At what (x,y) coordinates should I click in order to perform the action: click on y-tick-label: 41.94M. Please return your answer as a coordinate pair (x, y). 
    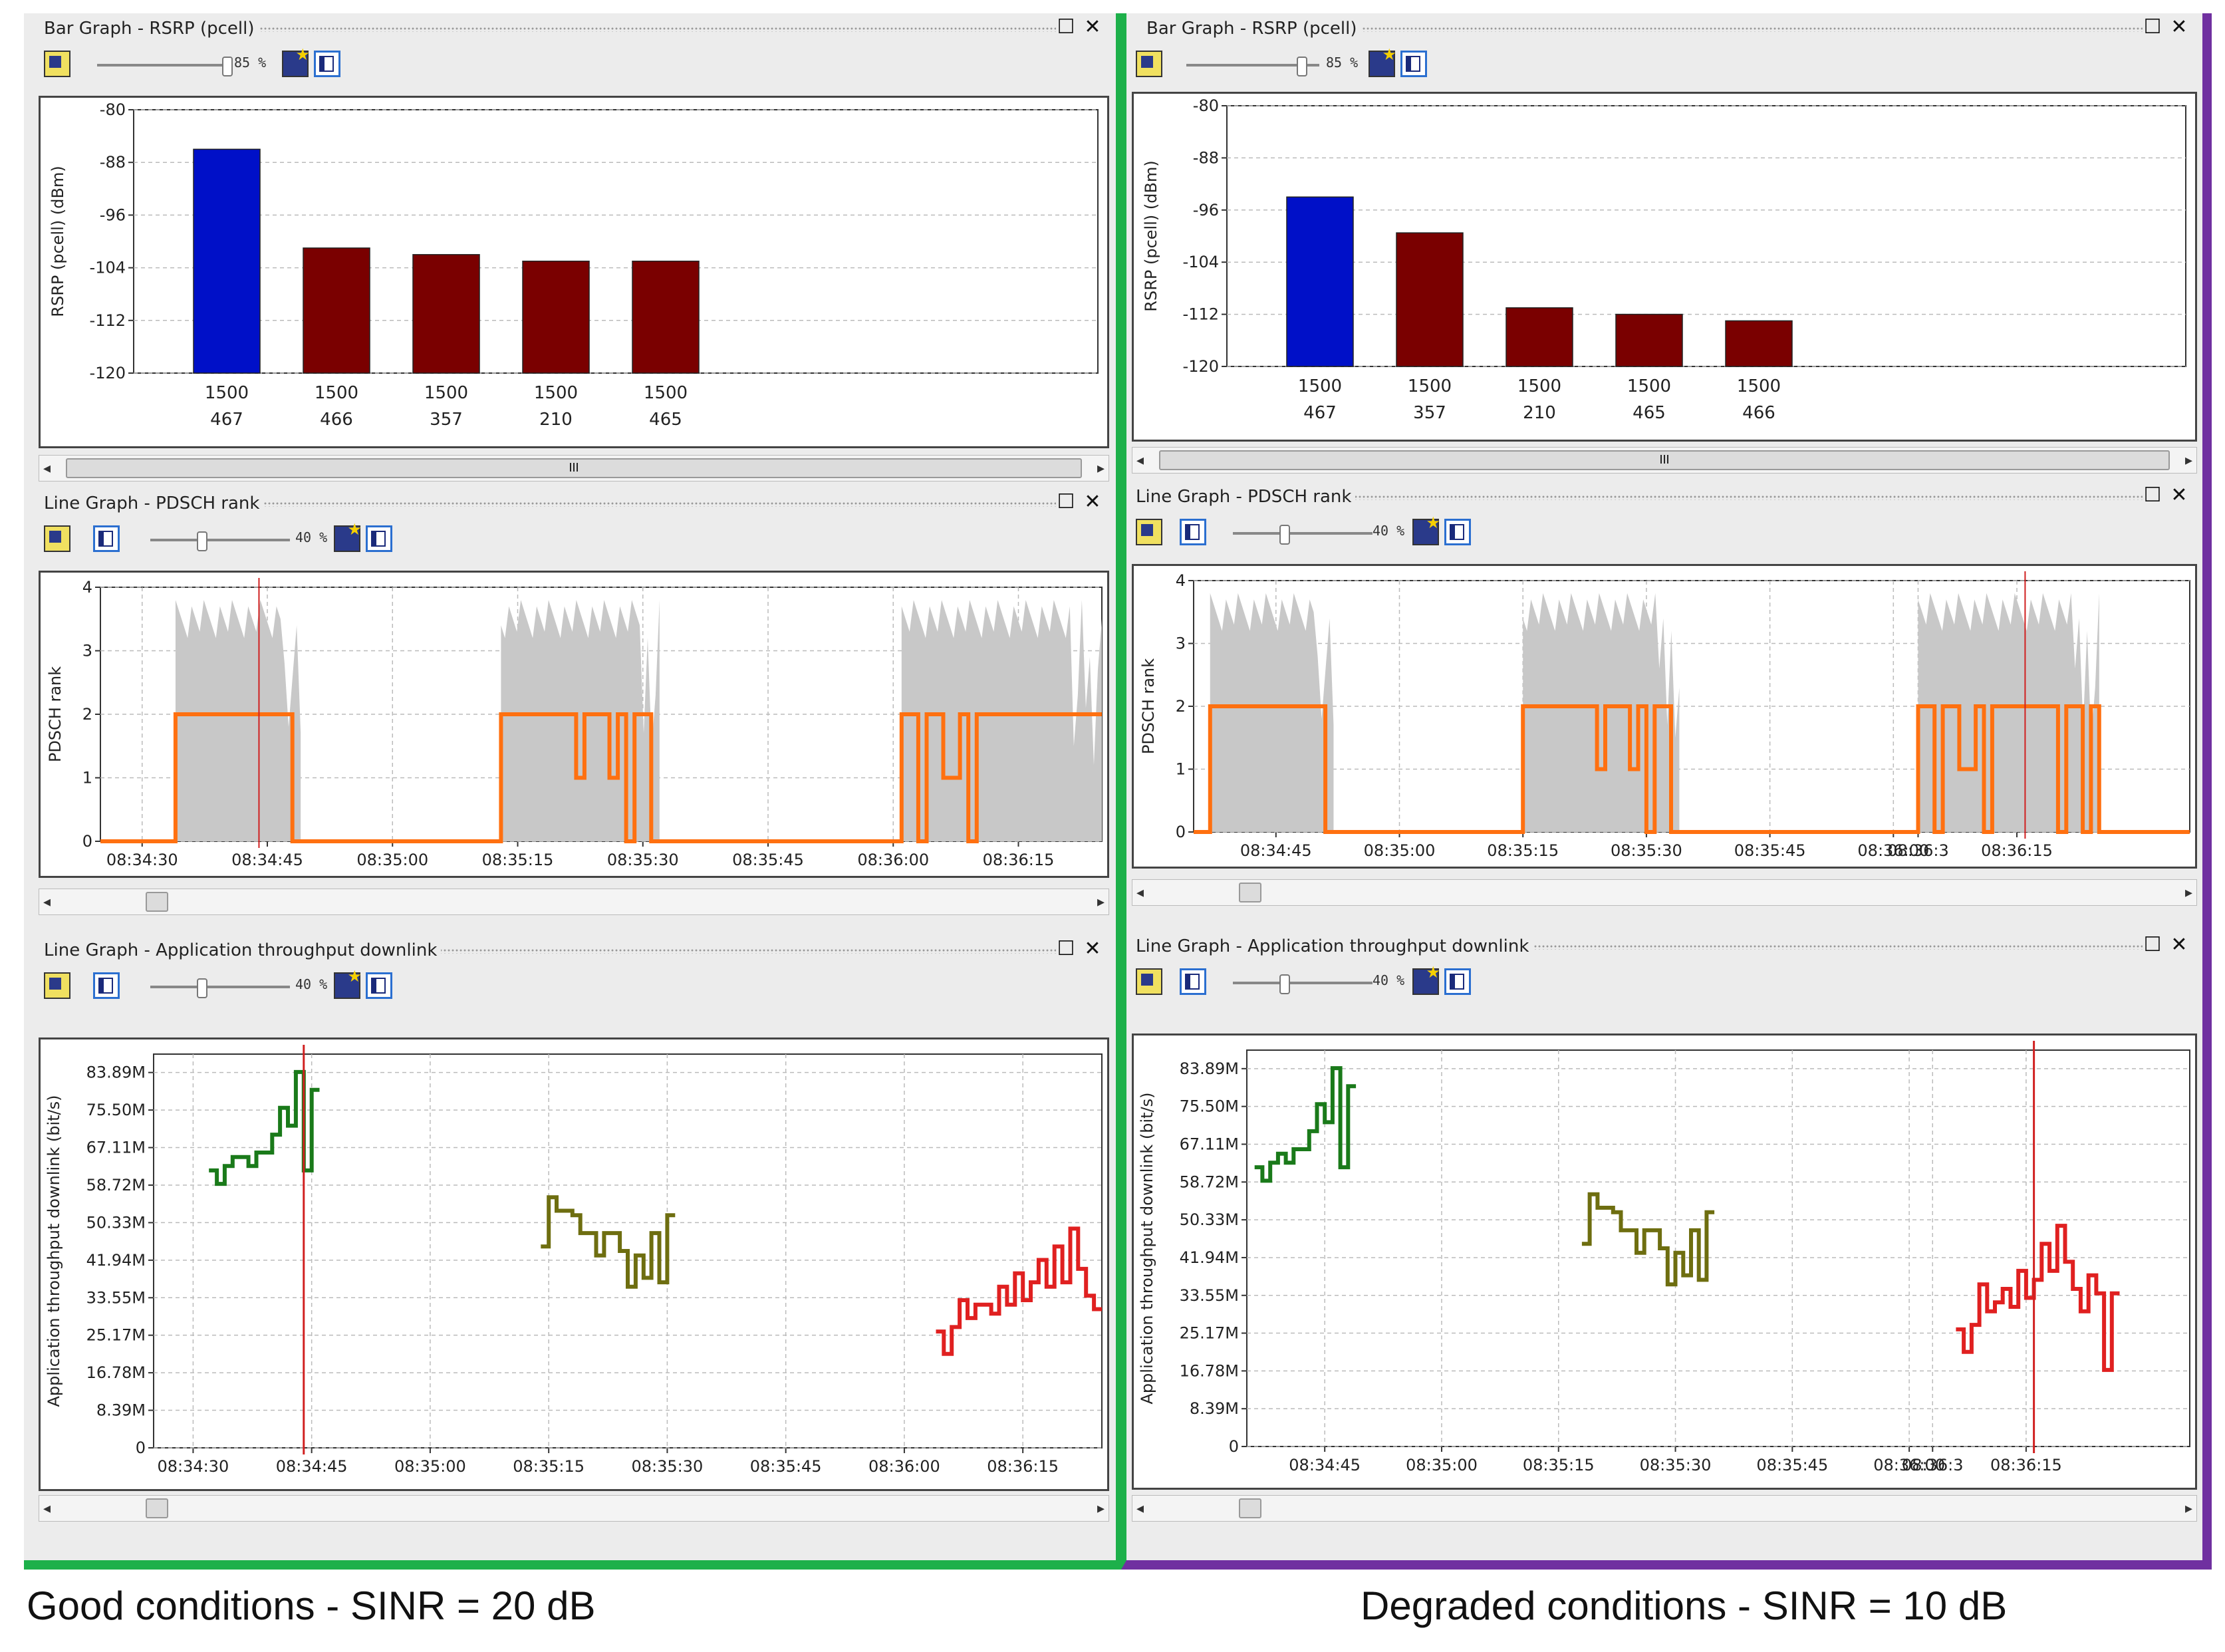
    Looking at the image, I should click on (116, 1260).